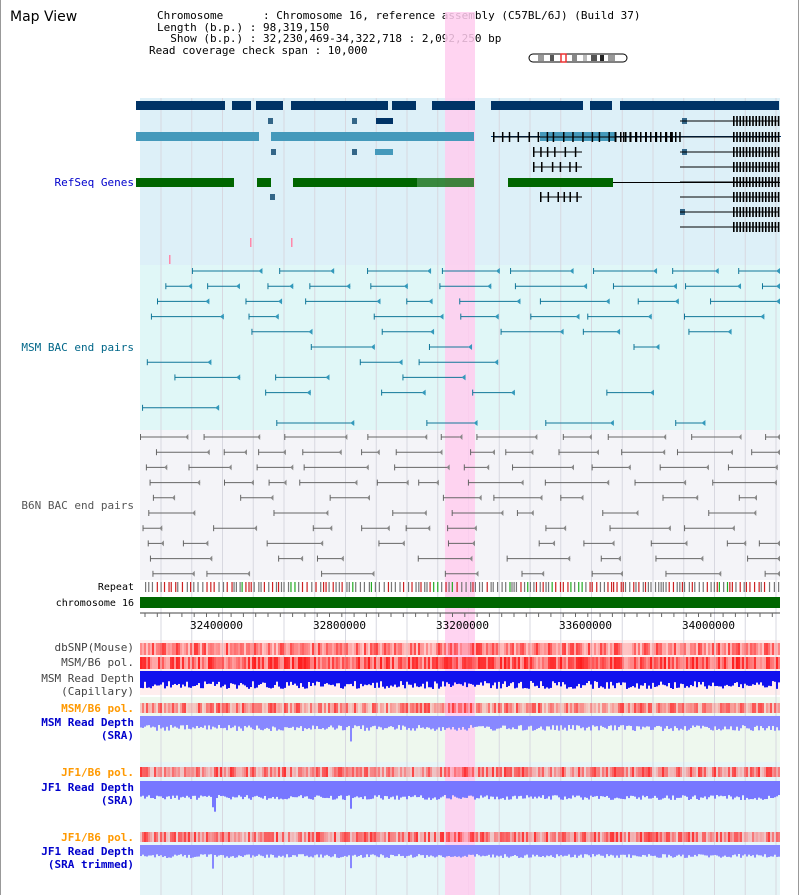  I want to click on b6n-bac-label: B6N BAC end pairs, so click(77, 505).